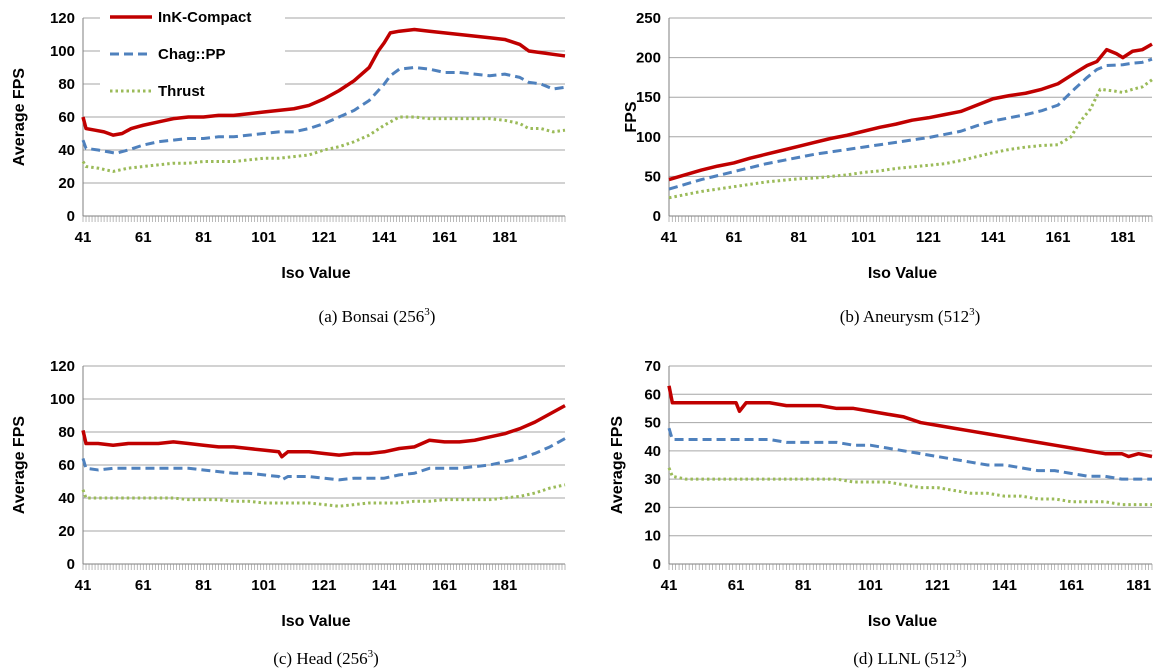  I want to click on y-tick-label: 150, so click(648, 97).